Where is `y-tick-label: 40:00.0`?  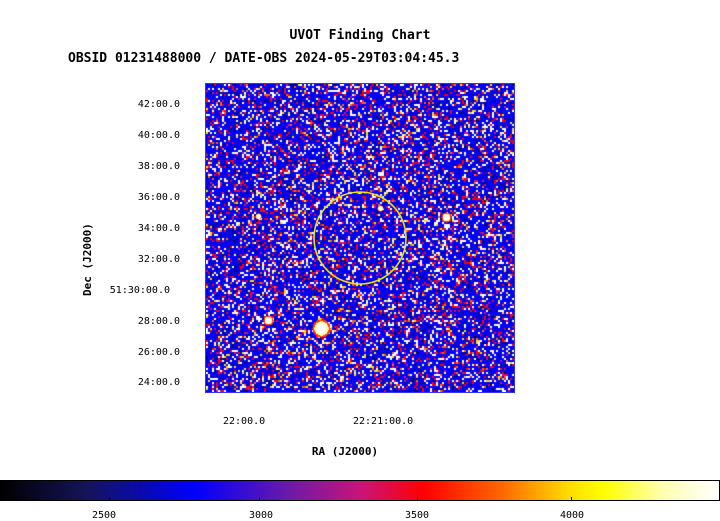 y-tick-label: 40:00.0 is located at coordinates (158, 135).